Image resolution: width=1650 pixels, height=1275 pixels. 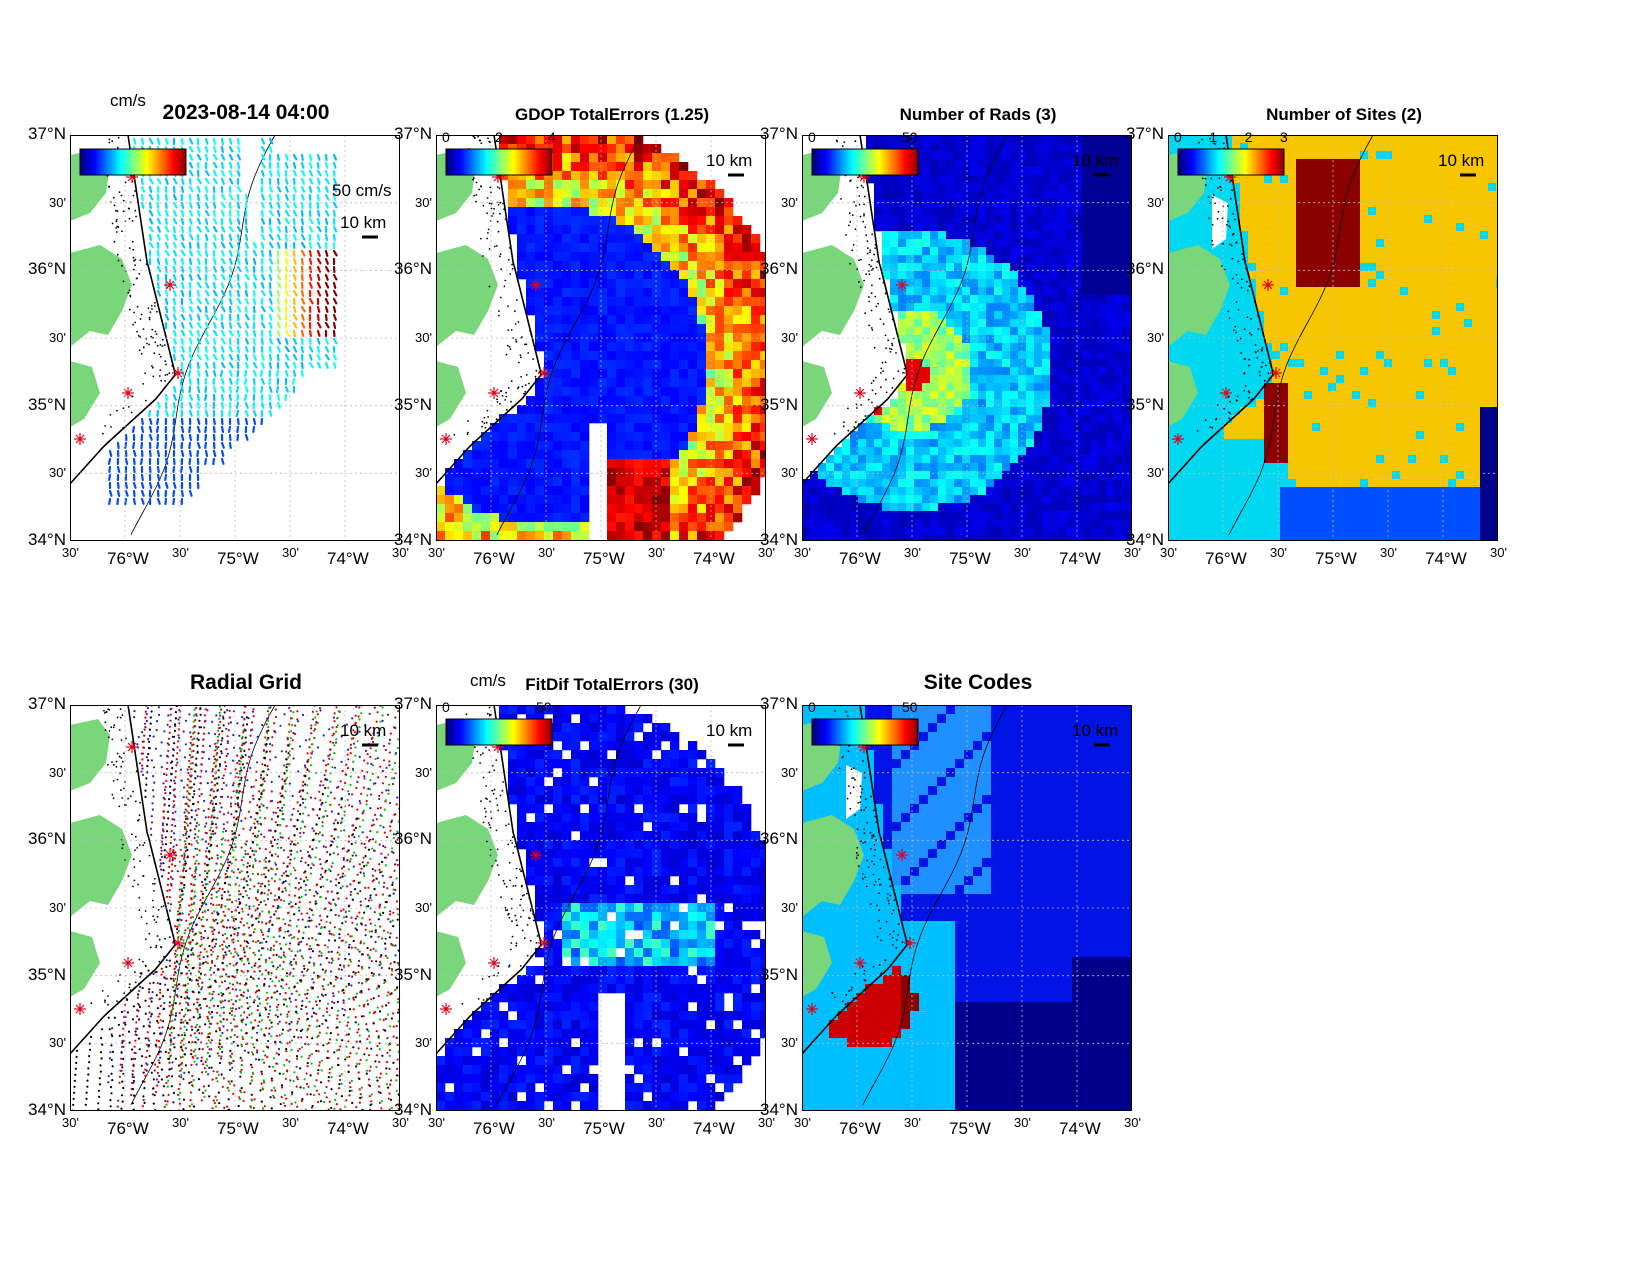 I want to click on panel-title: Radial Grid, so click(x=246, y=682).